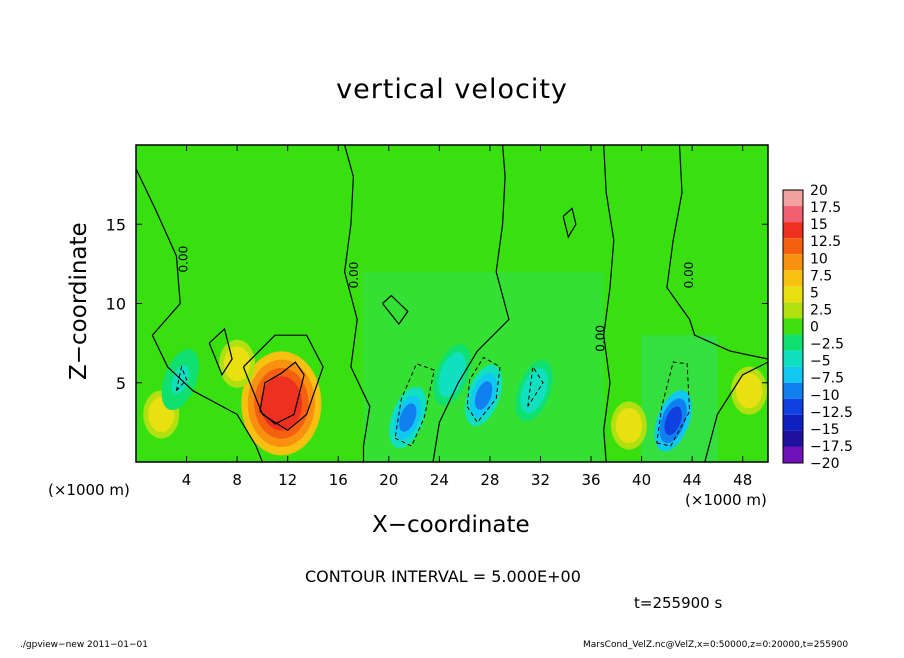 The width and height of the screenshot is (904, 658). I want to click on colorbar-label: −10, so click(825, 396).